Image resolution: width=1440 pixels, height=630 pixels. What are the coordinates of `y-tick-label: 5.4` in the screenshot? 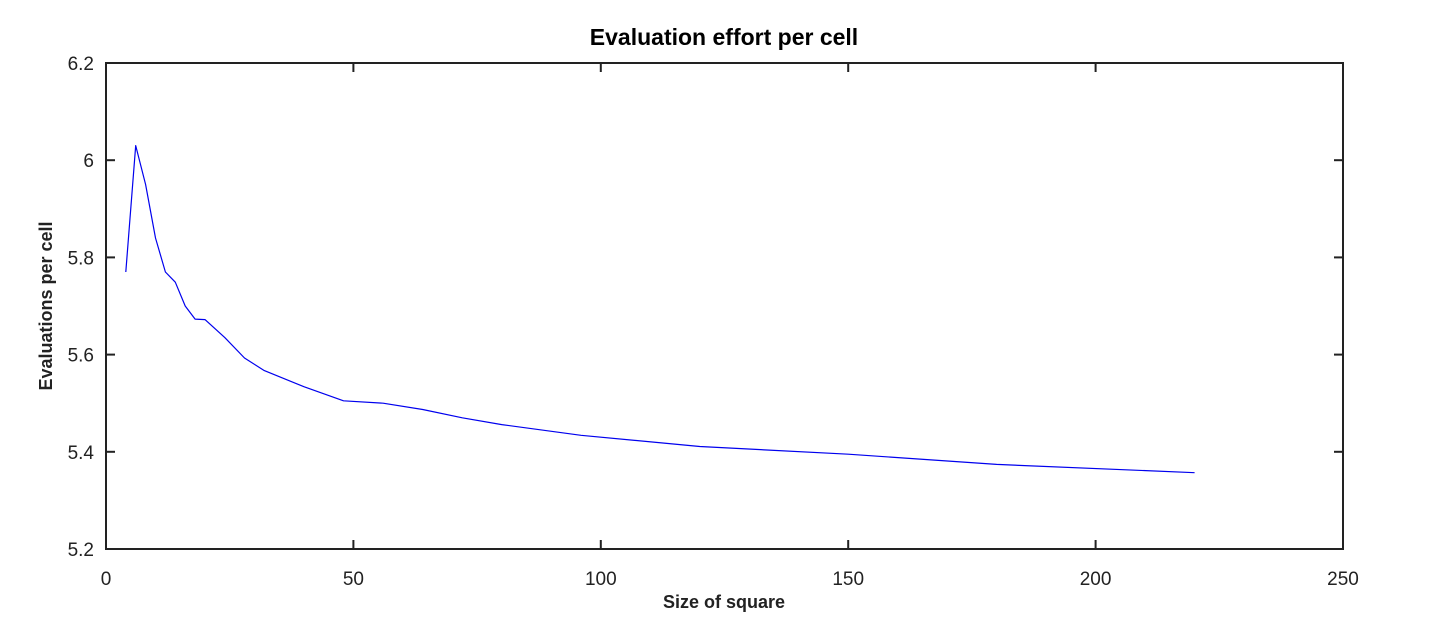 It's located at (81, 453).